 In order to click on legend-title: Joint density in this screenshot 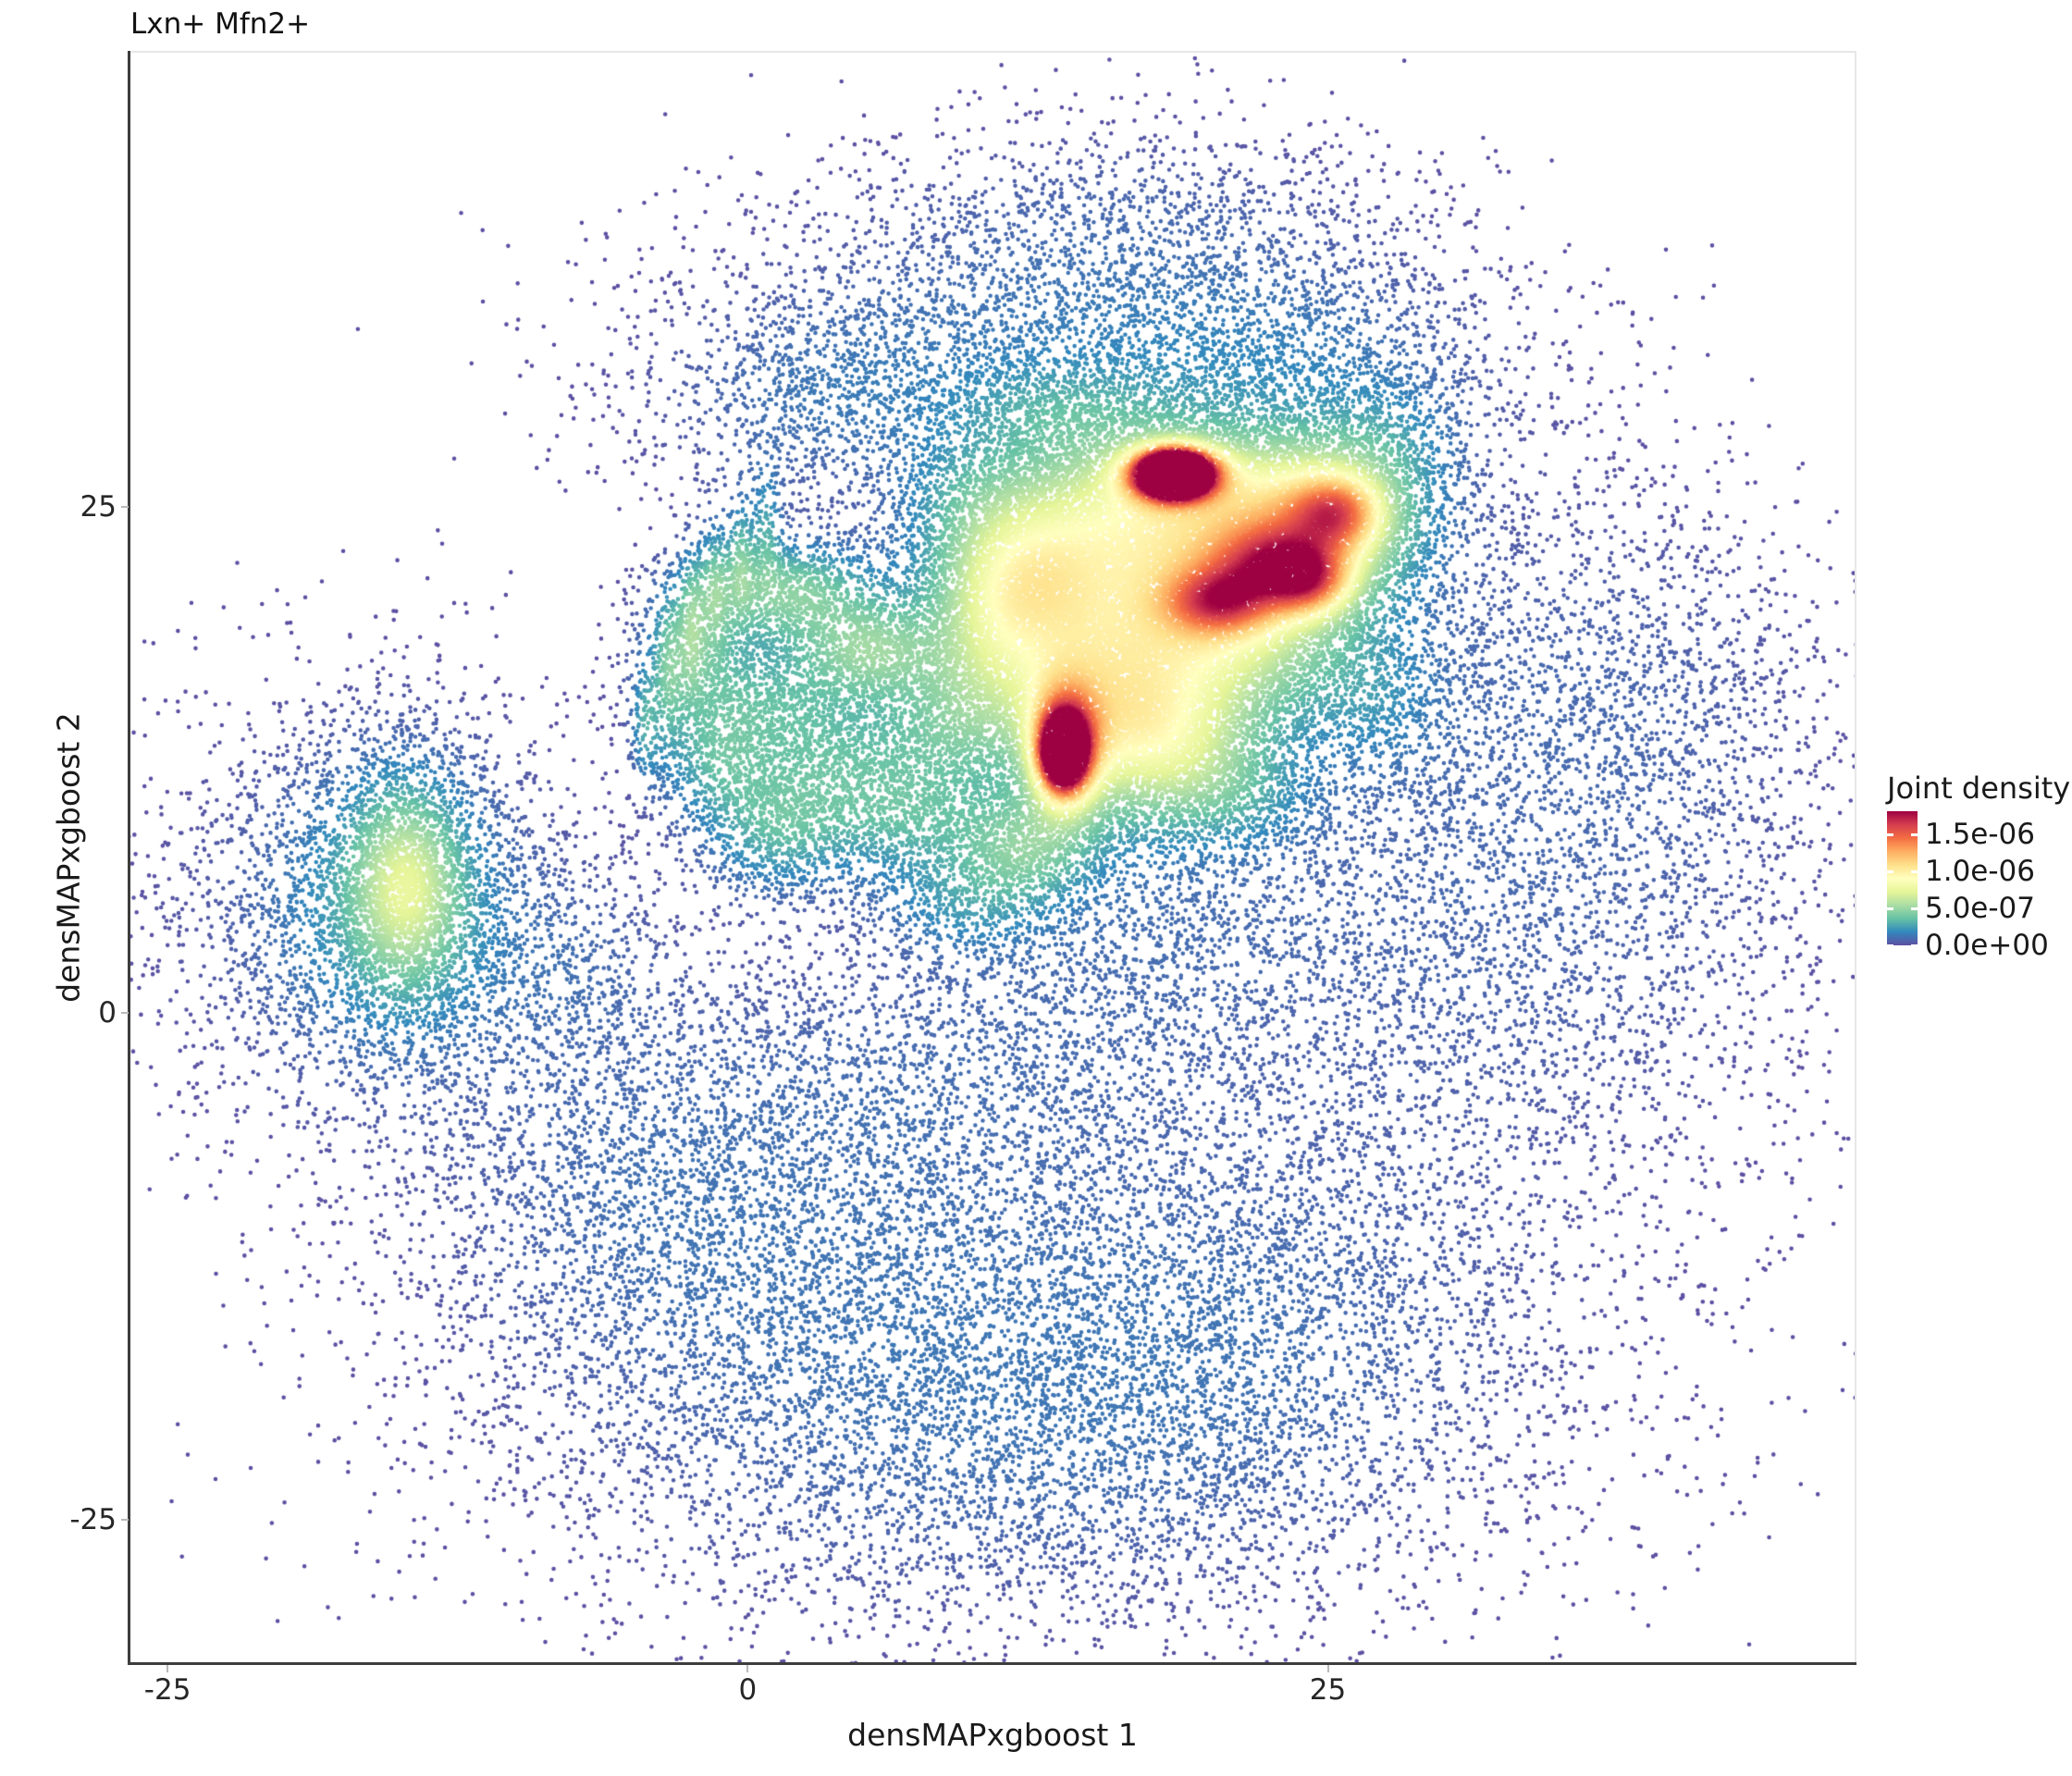, I will do `click(1979, 789)`.